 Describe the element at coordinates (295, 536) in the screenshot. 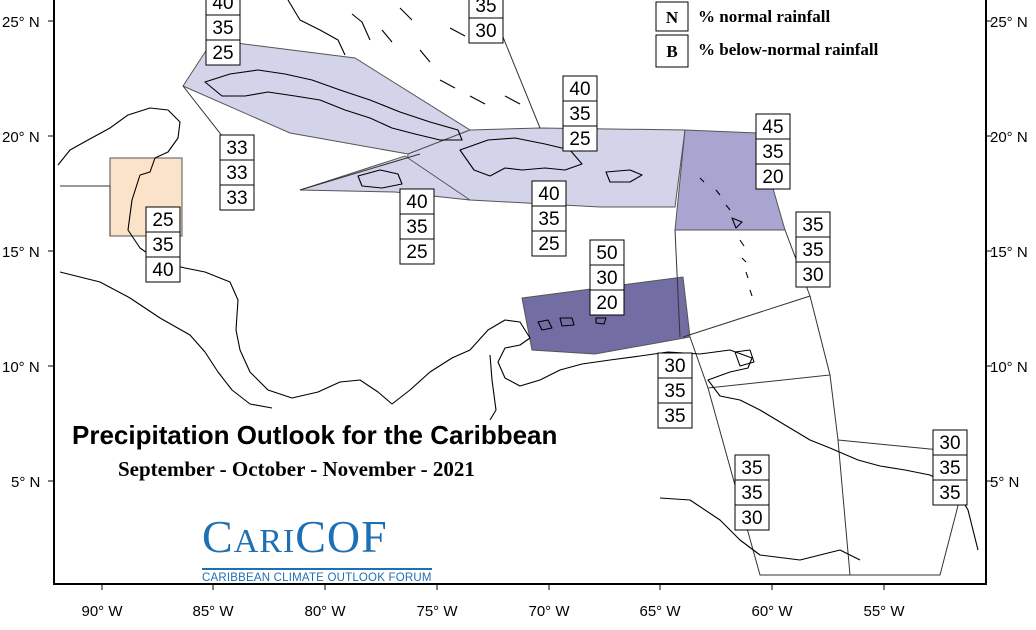

I see `logo-wordmark: CARICOF` at that location.